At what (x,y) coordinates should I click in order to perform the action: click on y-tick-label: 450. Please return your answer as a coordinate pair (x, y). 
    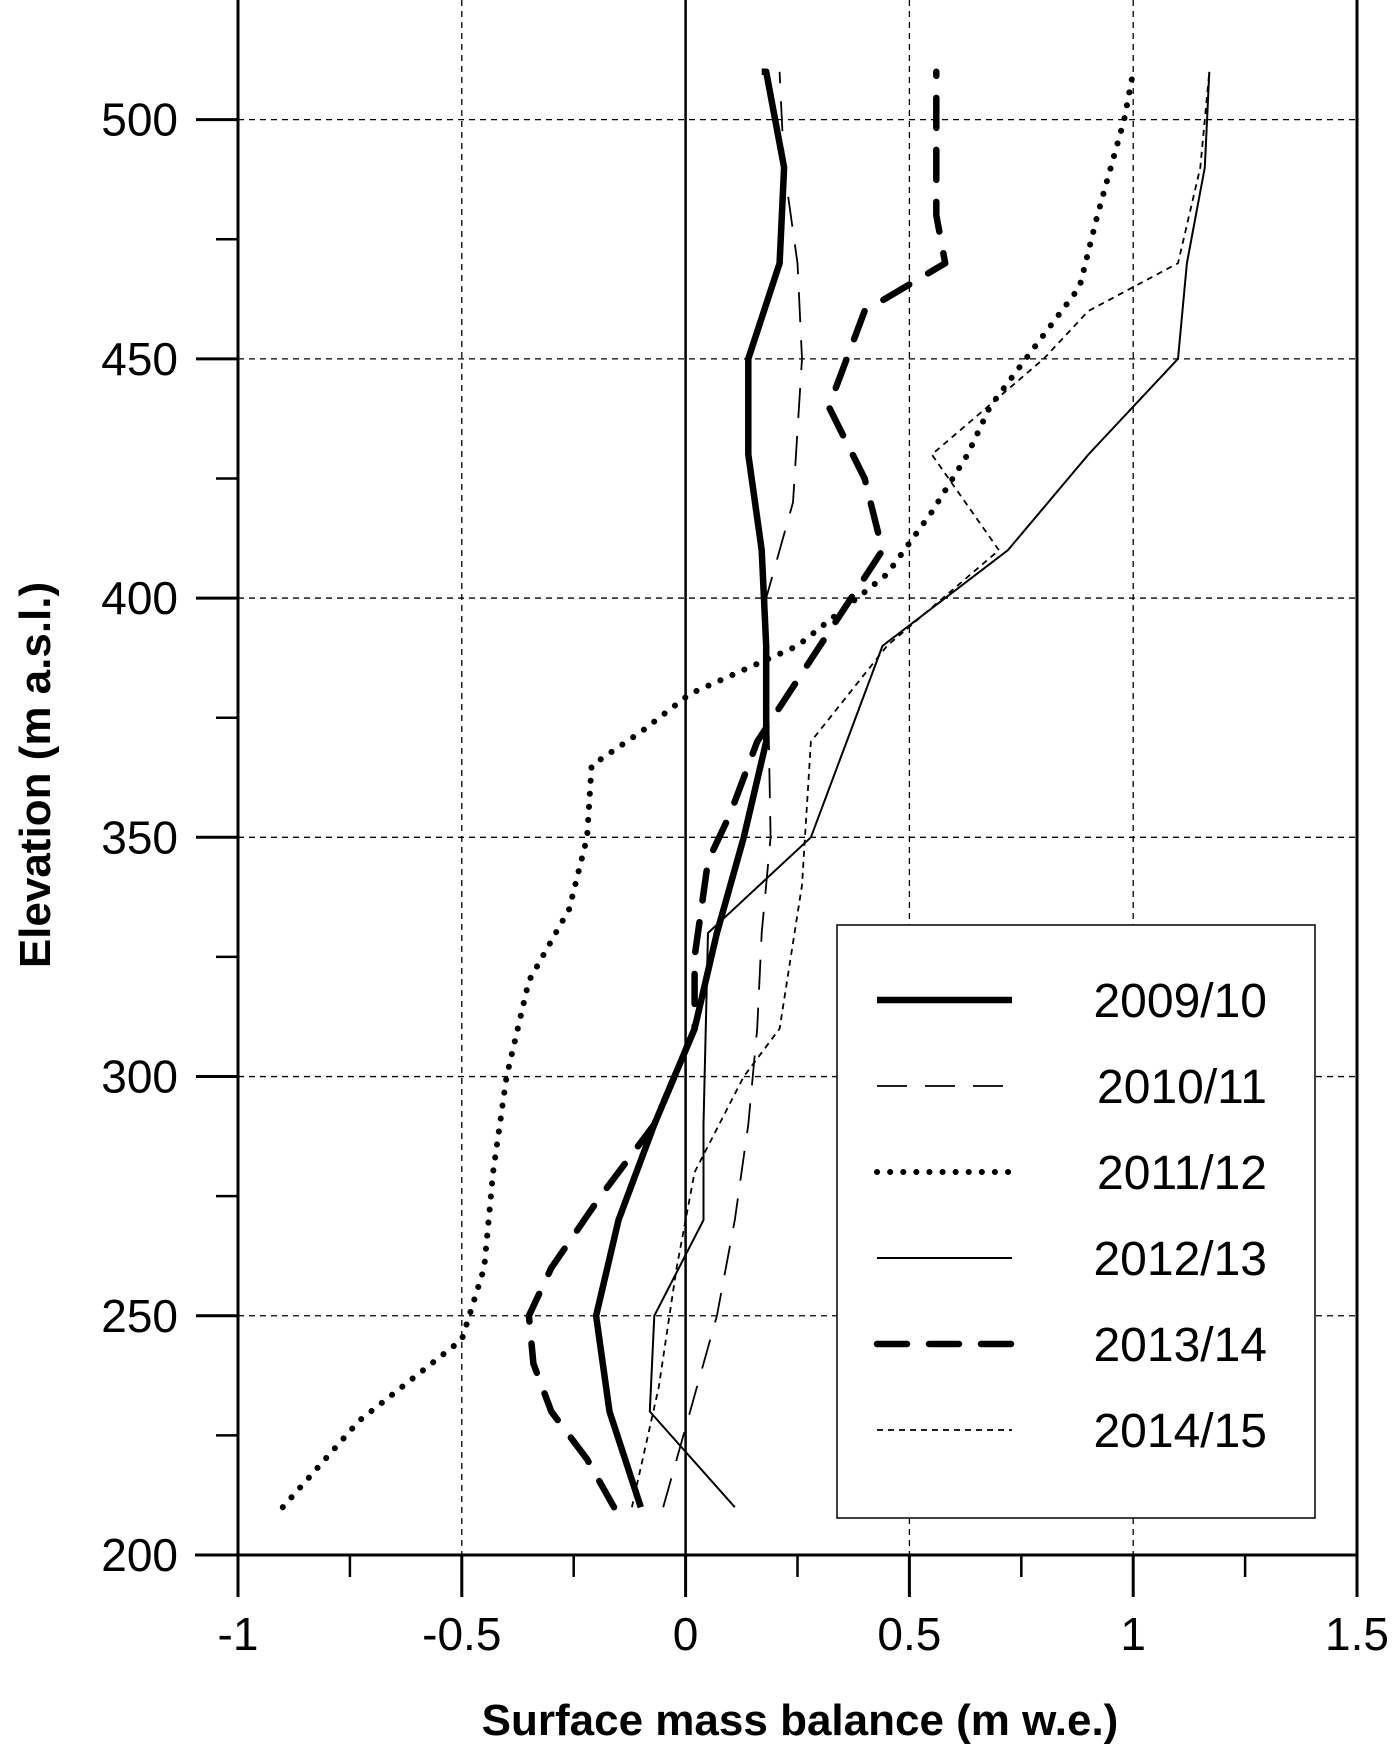
    Looking at the image, I should click on (139, 359).